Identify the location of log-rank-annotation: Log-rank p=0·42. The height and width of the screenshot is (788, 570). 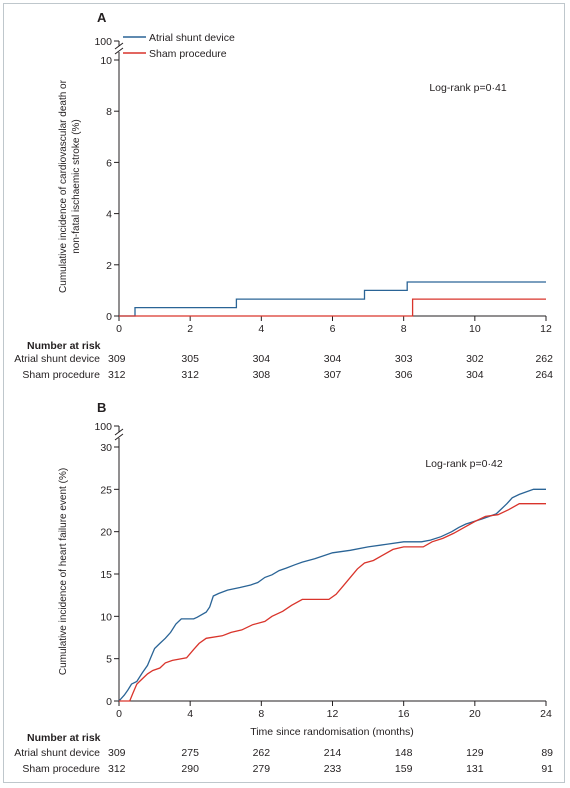
(464, 464).